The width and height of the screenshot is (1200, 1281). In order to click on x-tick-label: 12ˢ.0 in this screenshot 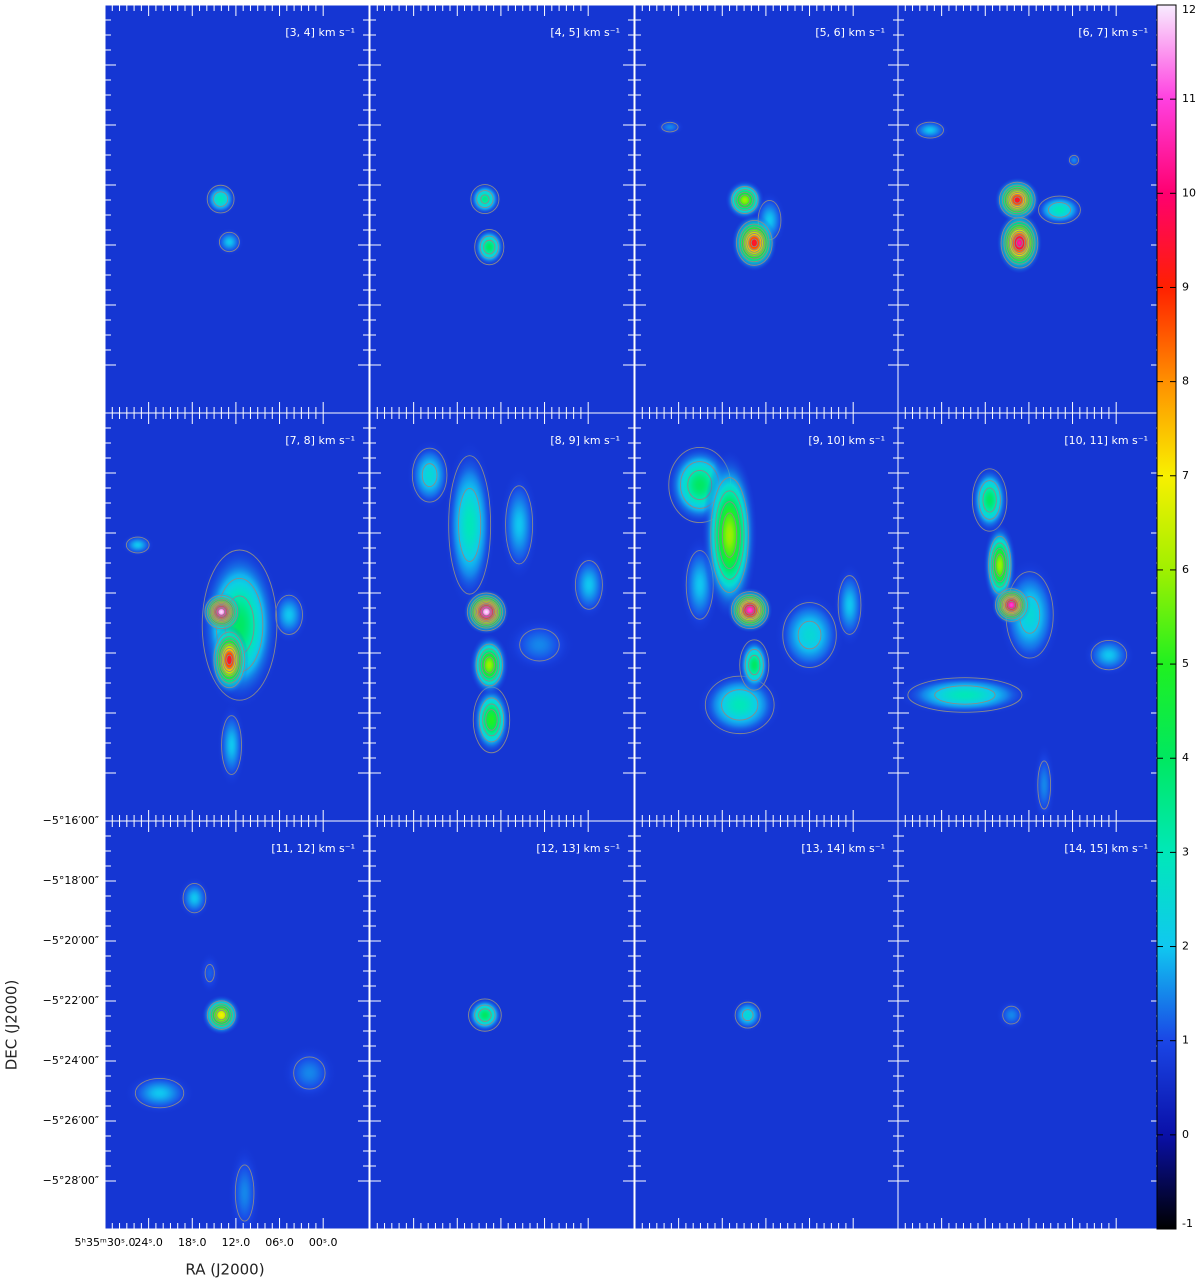, I will do `click(236, 1242)`.